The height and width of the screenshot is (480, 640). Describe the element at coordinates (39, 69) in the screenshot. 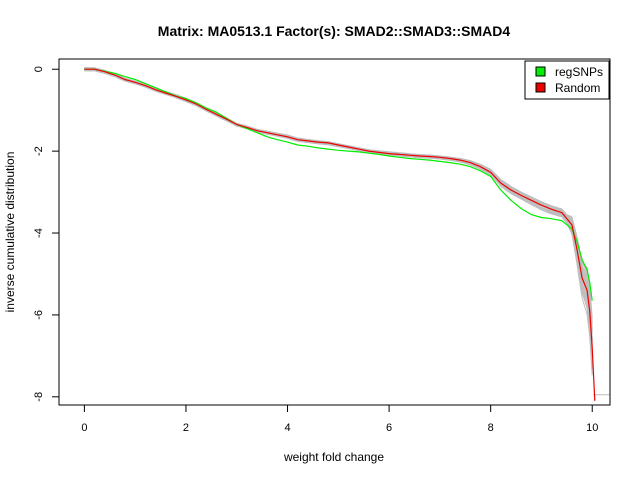

I see `y-tick-label: 0` at that location.